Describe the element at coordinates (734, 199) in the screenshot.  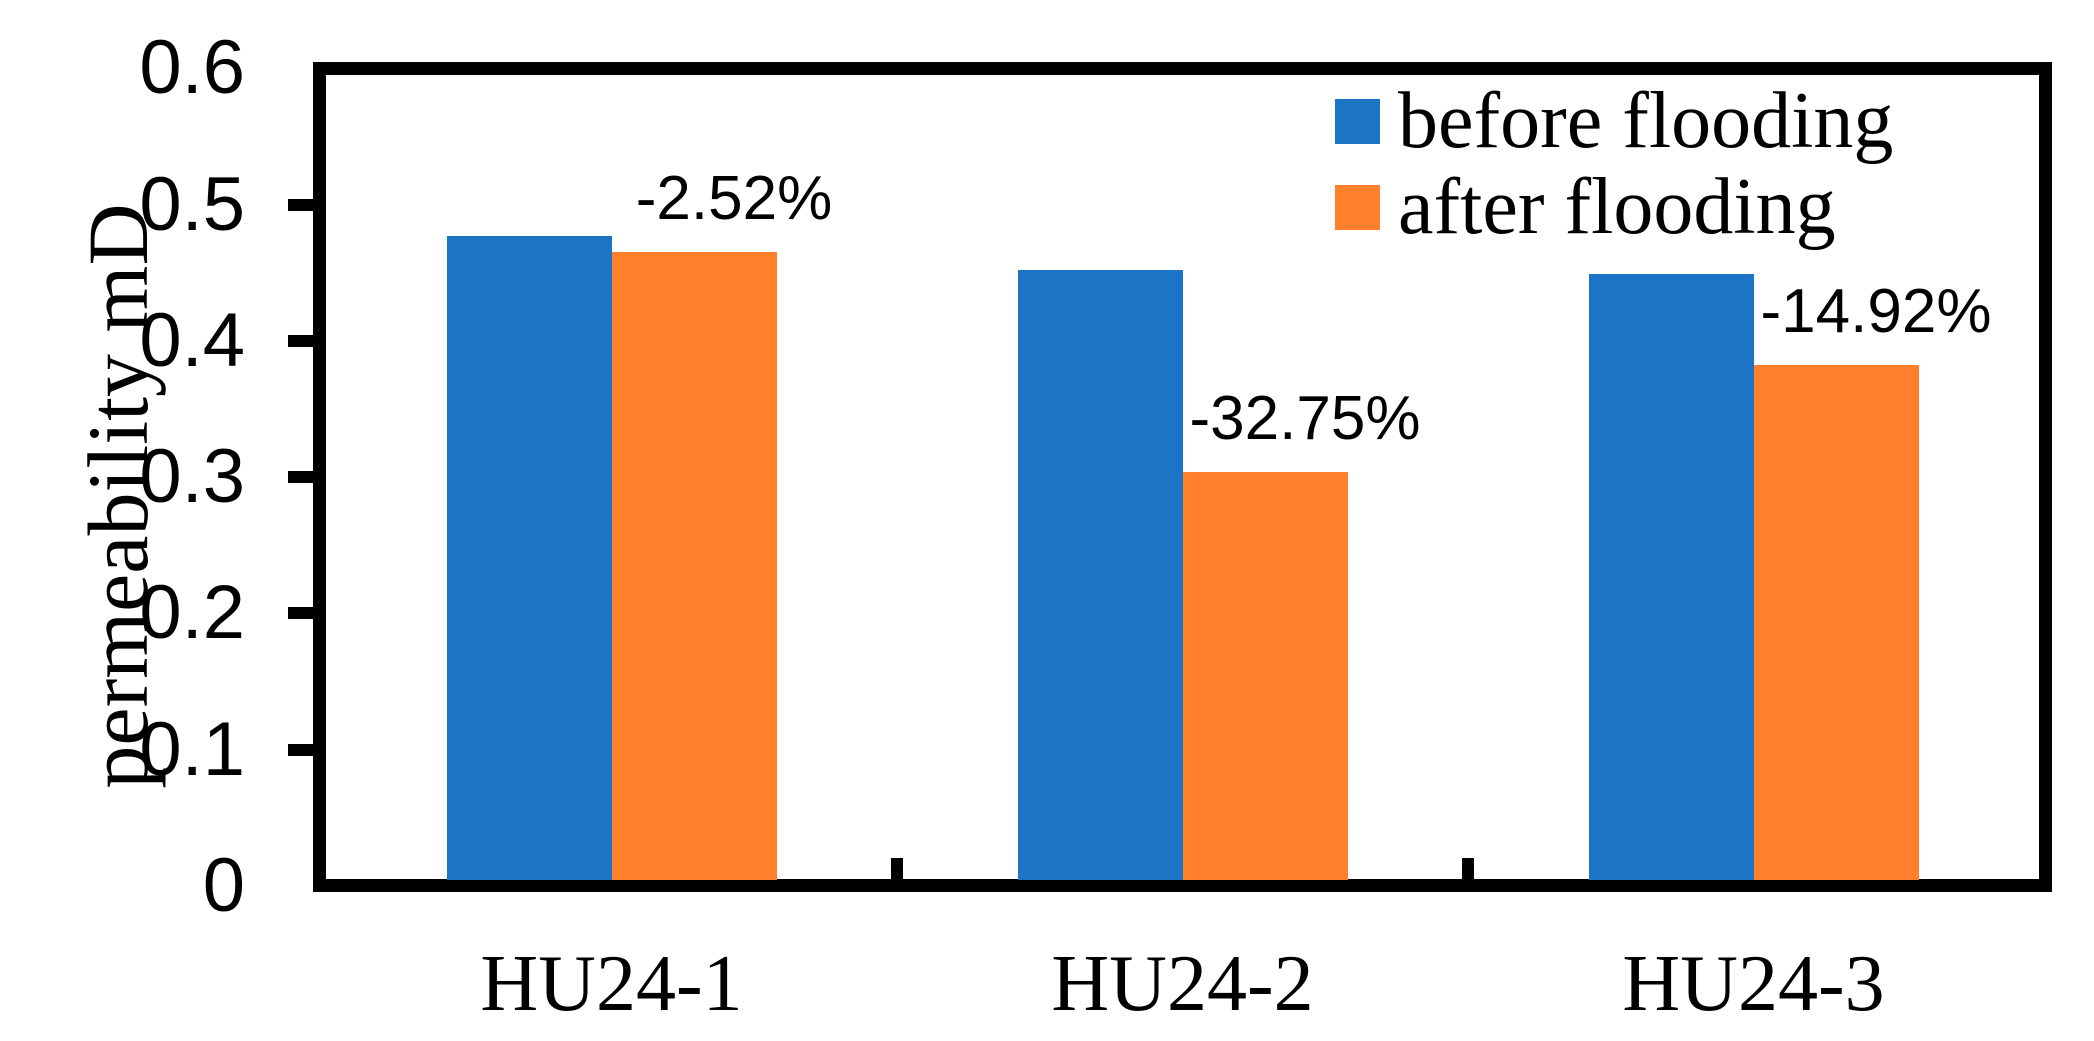
I see `percent-change-annotation: -2.52%` at that location.